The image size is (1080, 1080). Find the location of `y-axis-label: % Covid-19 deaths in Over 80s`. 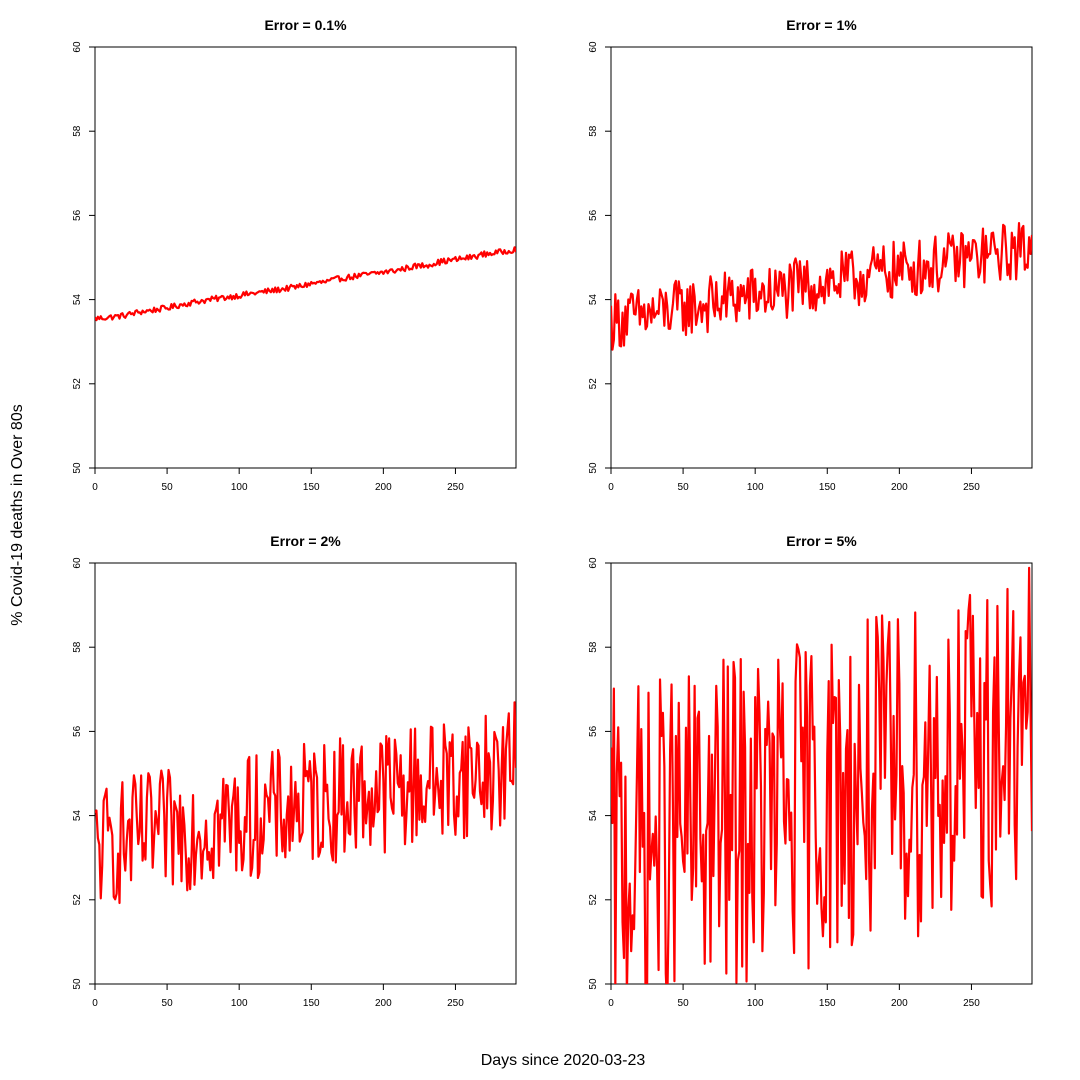

y-axis-label: % Covid-19 deaths in Over 80s is located at coordinates (17, 514).